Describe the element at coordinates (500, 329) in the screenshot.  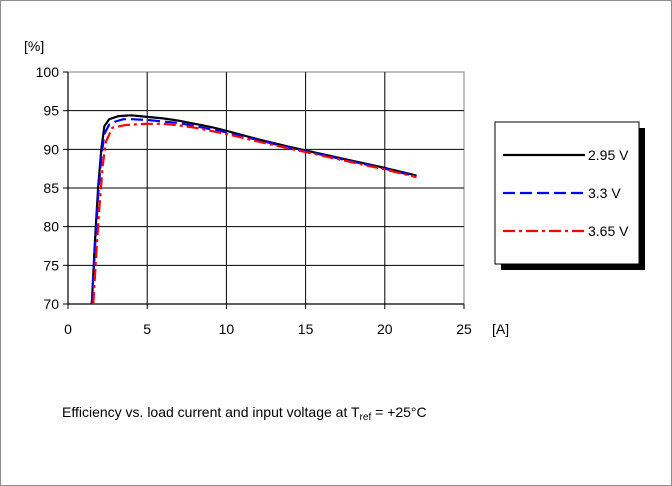
I see `x-axis-unit: [A]` at that location.